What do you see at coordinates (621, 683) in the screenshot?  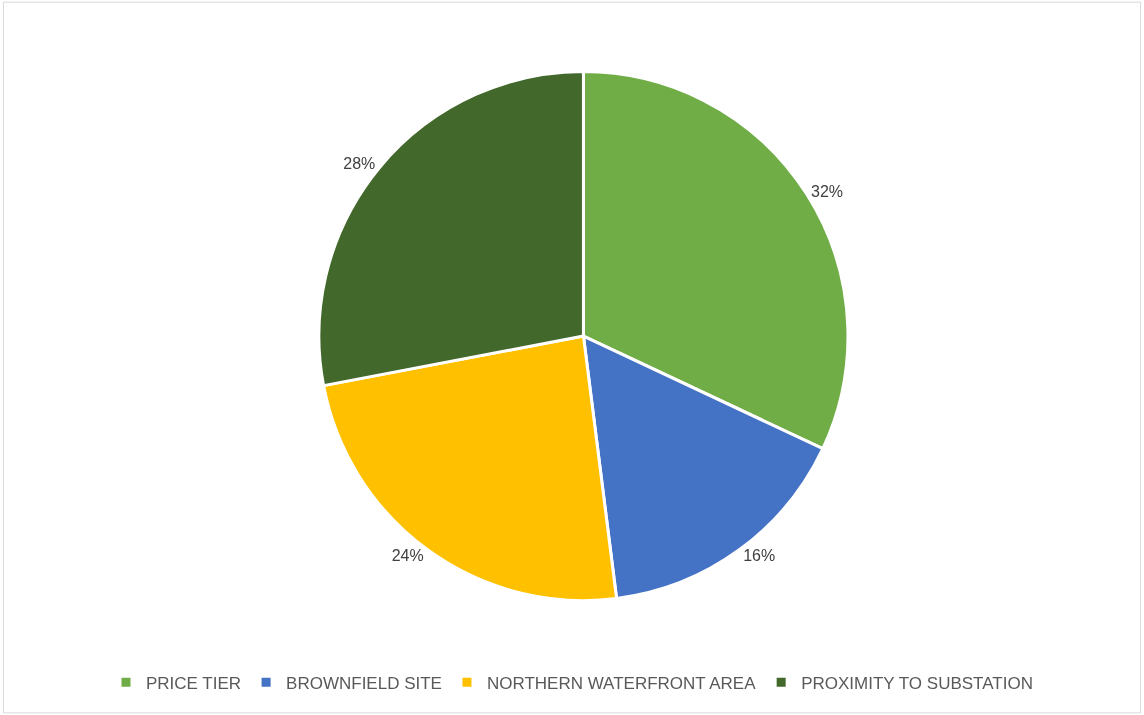 I see `legend-label: NORTHERN WATERFRONT AREA` at bounding box center [621, 683].